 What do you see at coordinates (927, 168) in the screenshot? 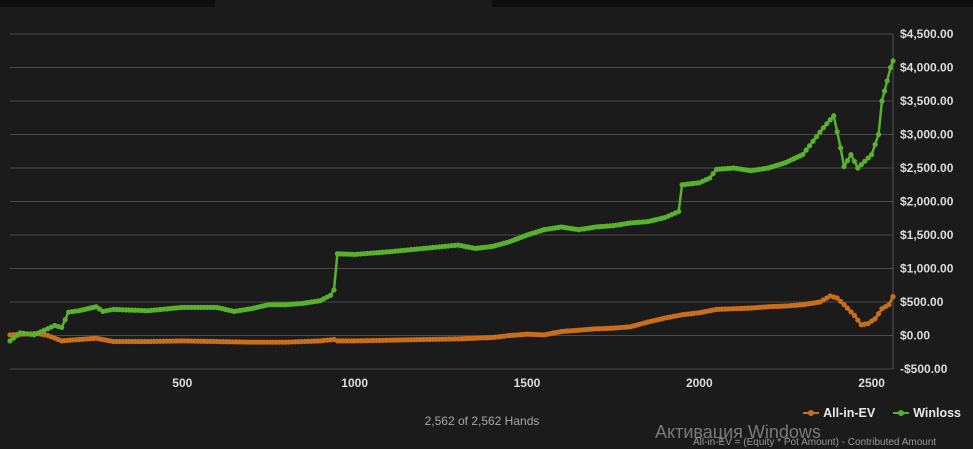
I see `y-tick-label-6: $2,500.00` at bounding box center [927, 168].